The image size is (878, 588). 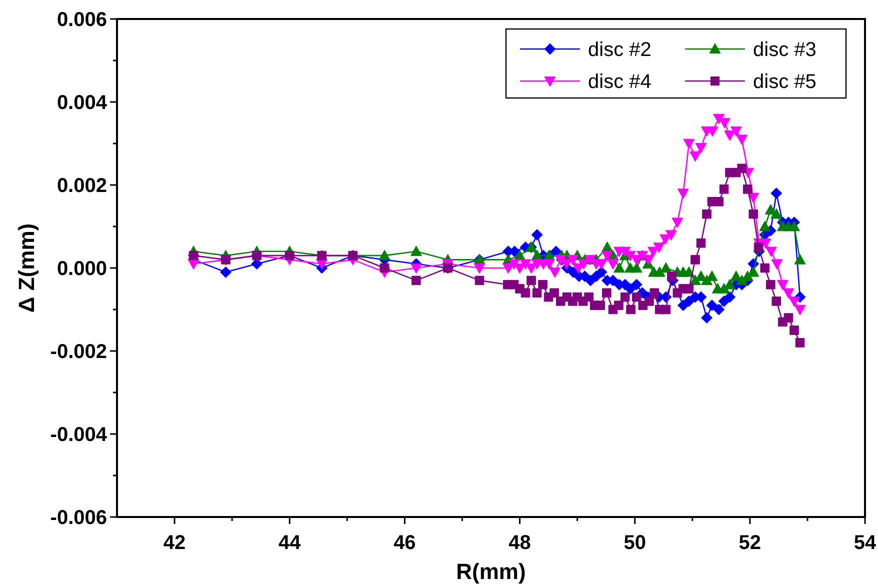 What do you see at coordinates (519, 543) in the screenshot?
I see `x-tick-label: 48` at bounding box center [519, 543].